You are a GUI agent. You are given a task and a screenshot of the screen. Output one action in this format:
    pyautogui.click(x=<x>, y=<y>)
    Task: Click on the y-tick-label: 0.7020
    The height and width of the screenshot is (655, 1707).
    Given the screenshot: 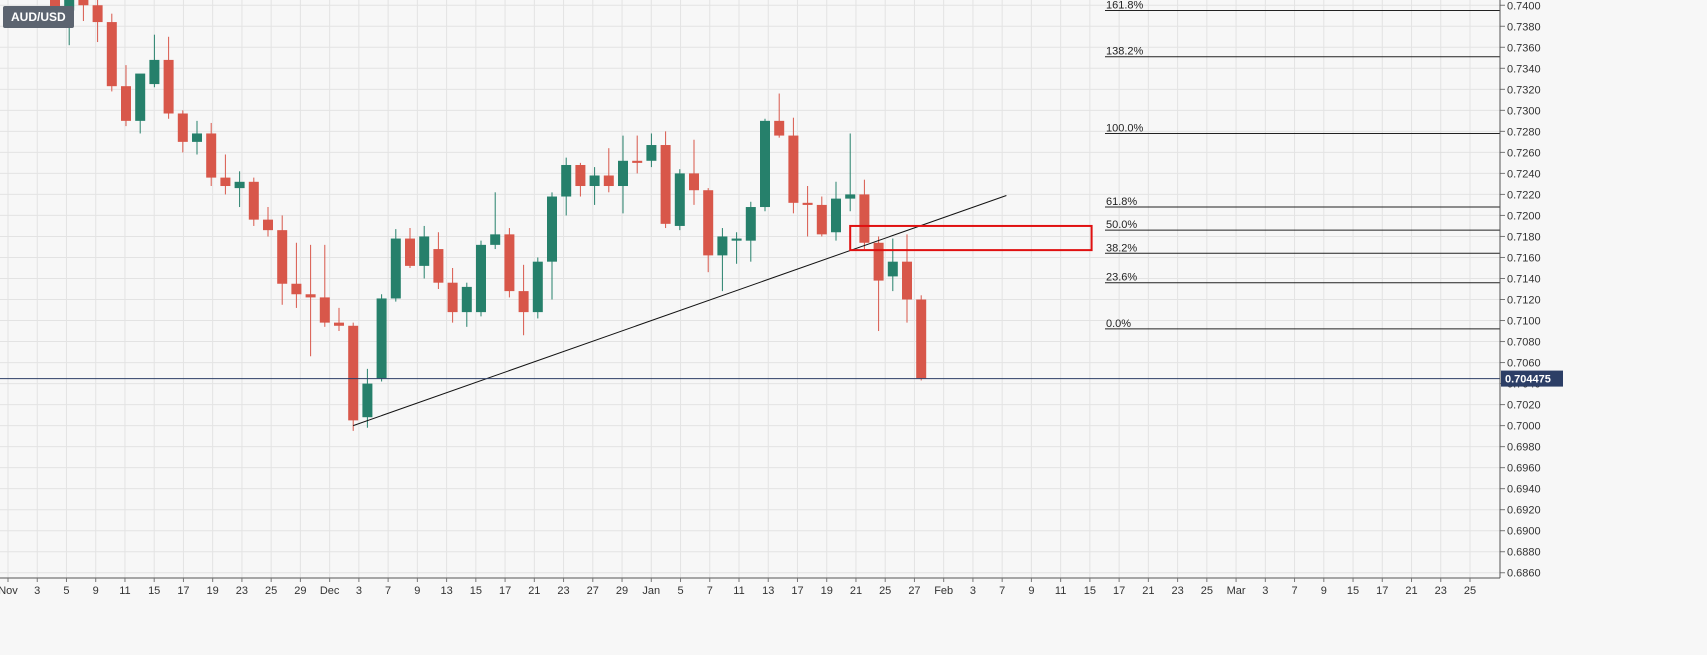 What is the action you would take?
    pyautogui.click(x=1524, y=406)
    